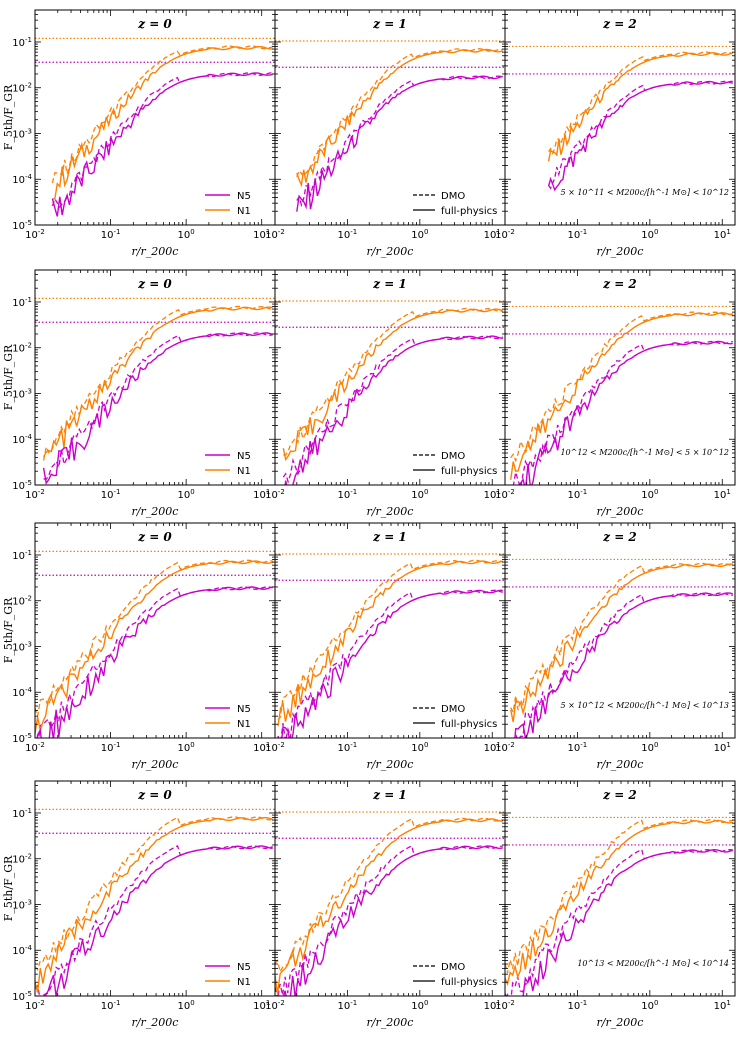 Image resolution: width=748 pixels, height=1040 pixels. Describe the element at coordinates (22, 646) in the screenshot. I see `y-tick-label: 10⁻³` at that location.